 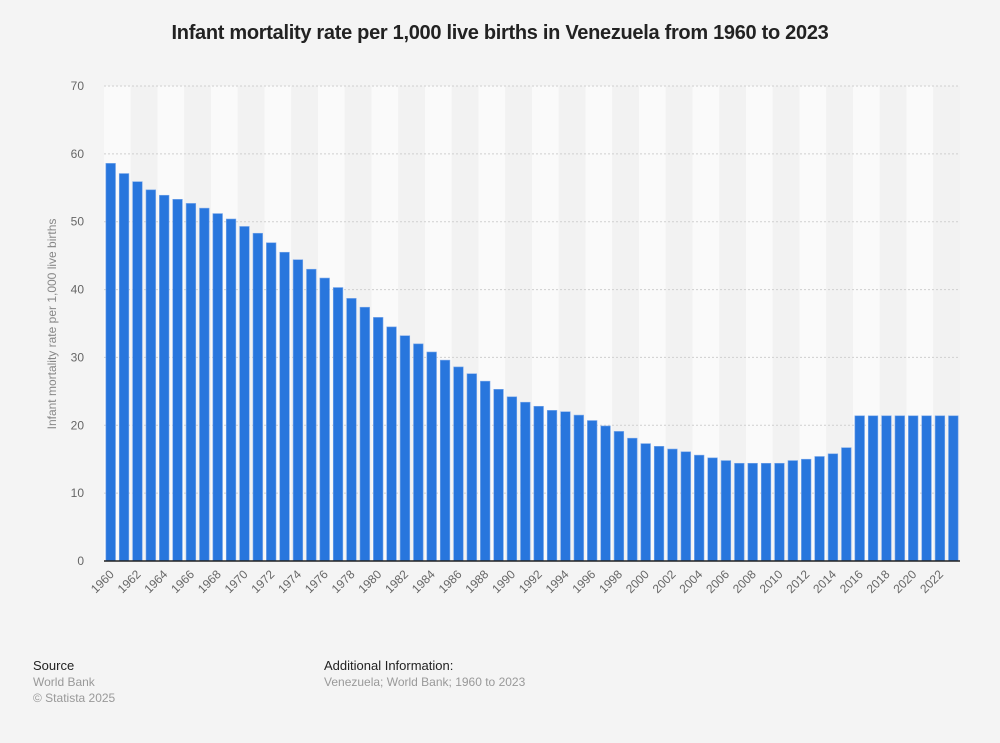 What do you see at coordinates (263, 581) in the screenshot?
I see `x-tick-label: 1972` at bounding box center [263, 581].